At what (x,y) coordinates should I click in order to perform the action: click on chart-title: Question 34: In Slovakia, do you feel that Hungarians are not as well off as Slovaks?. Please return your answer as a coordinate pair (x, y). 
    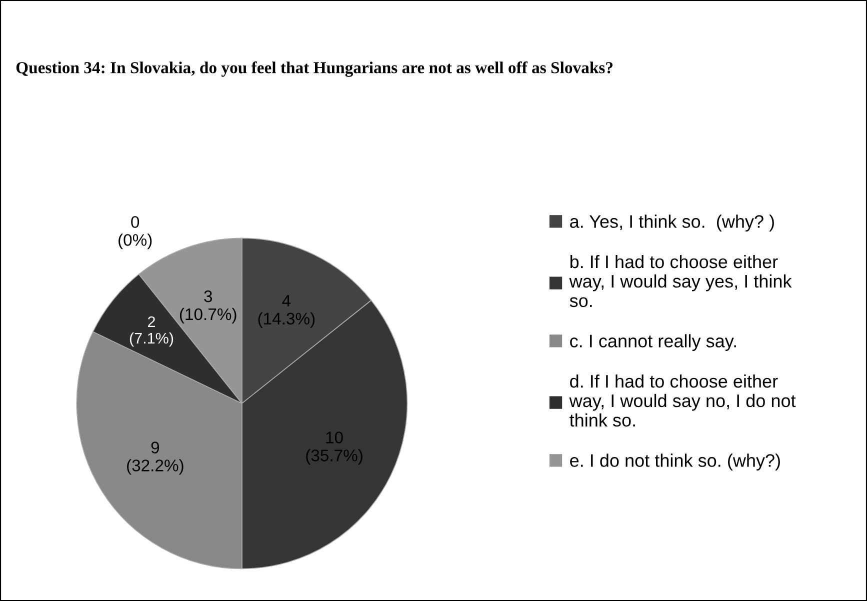
    Looking at the image, I should click on (314, 69).